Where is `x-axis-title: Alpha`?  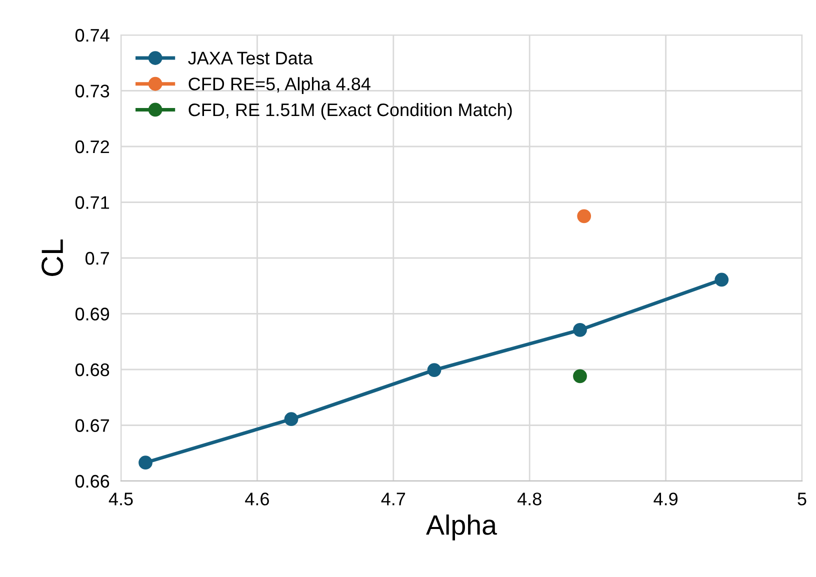
x-axis-title: Alpha is located at coordinates (462, 527).